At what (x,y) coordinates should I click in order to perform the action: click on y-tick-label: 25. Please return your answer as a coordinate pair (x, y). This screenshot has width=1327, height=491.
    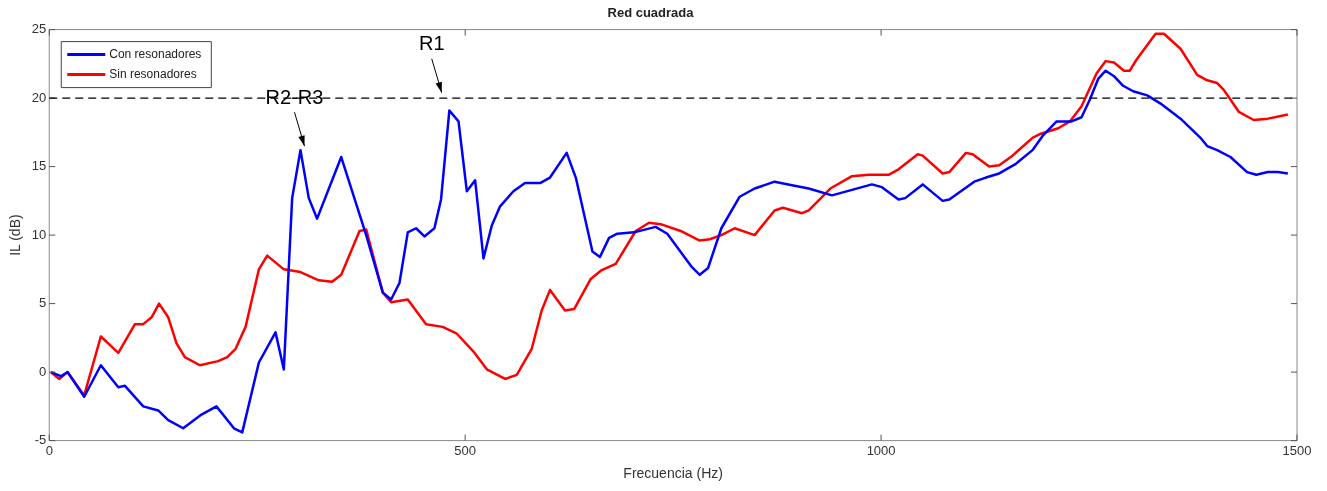
    Looking at the image, I should click on (39, 29).